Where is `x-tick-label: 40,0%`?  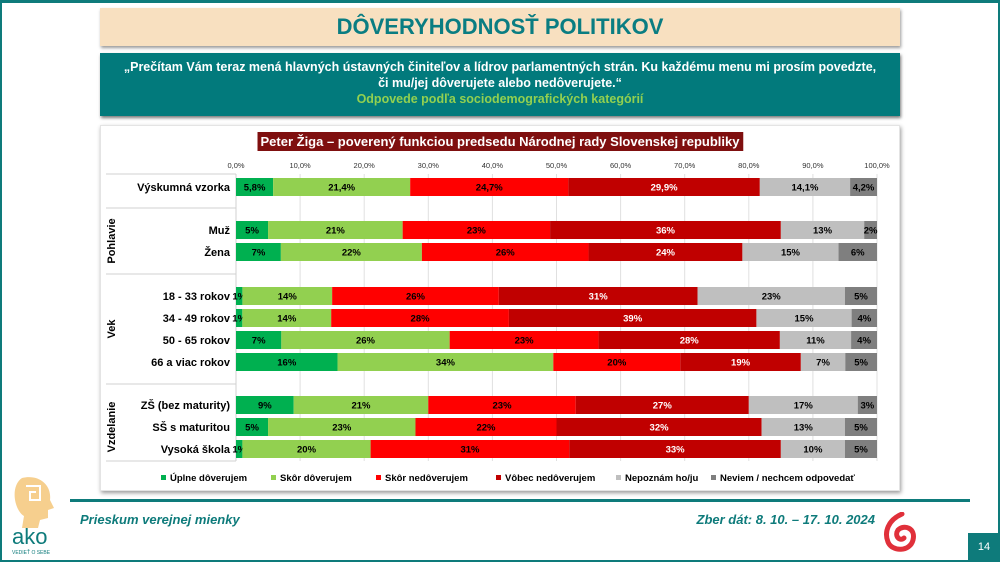 x-tick-label: 40,0% is located at coordinates (493, 165).